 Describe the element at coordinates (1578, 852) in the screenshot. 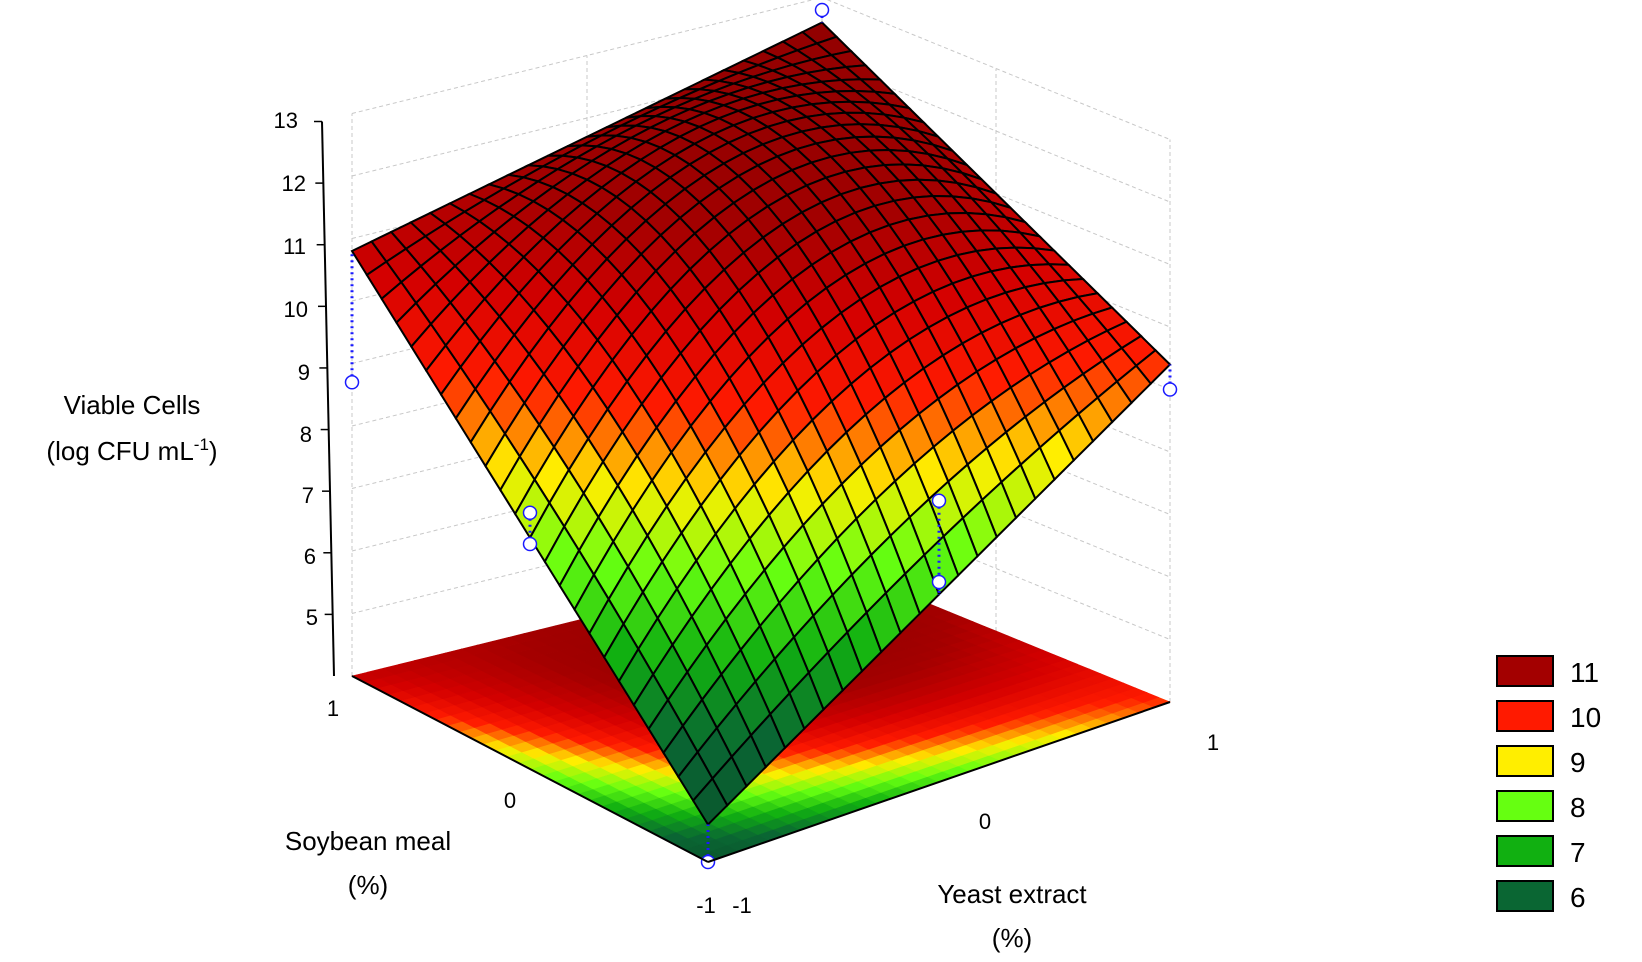

I see `legend-label-7: 7` at that location.